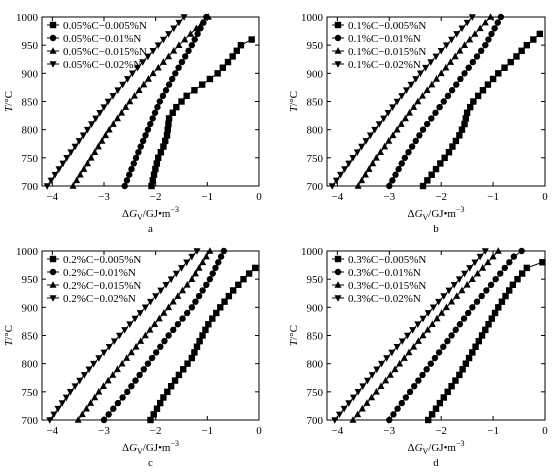  Describe the element at coordinates (105, 26) in the screenshot. I see `legend-label: 0.05%C−0.005%N` at that location.